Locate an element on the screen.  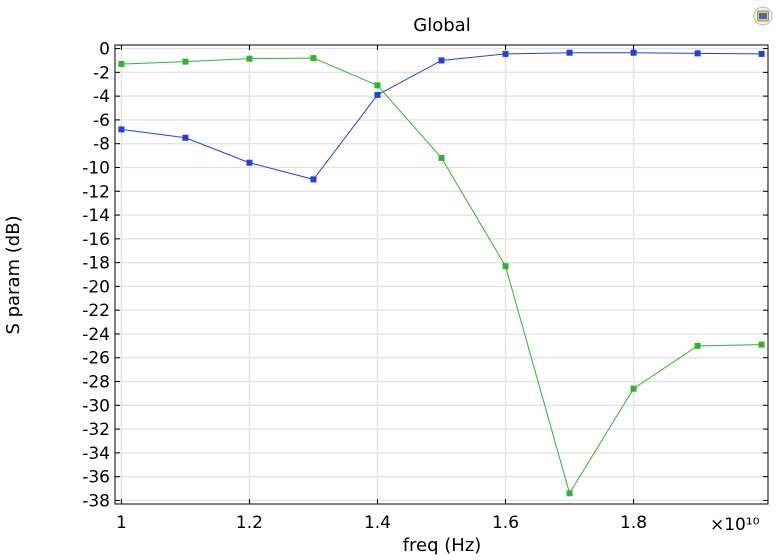
x-tick-label: 1.2 is located at coordinates (249, 523).